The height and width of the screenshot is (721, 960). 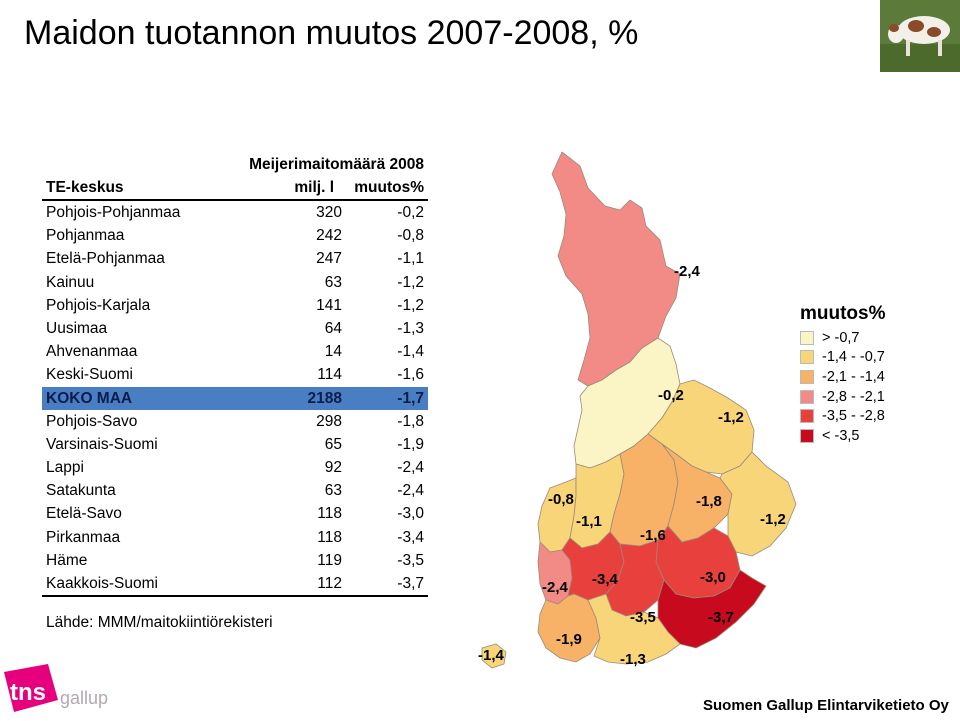 What do you see at coordinates (853, 376) in the screenshot?
I see `legend-label: -2,1 - -1,4` at bounding box center [853, 376].